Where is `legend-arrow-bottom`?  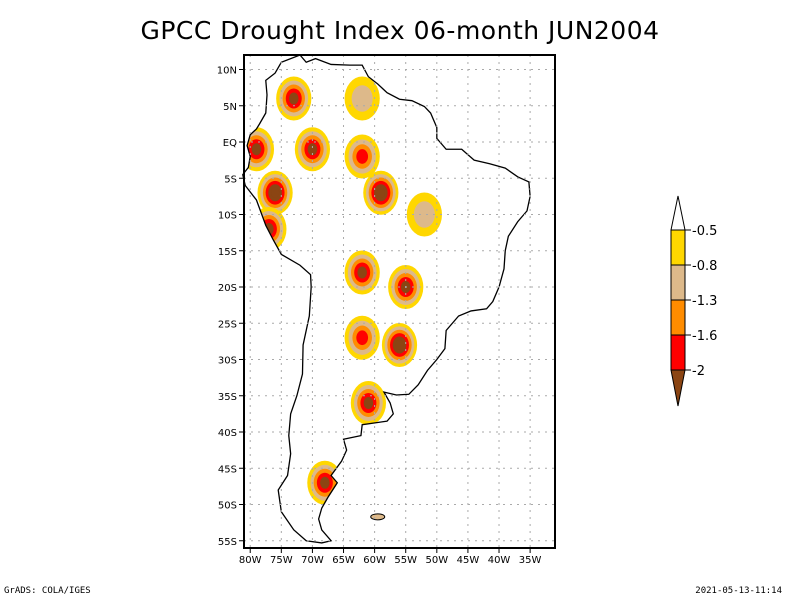 legend-arrow-bottom is located at coordinates (678, 388).